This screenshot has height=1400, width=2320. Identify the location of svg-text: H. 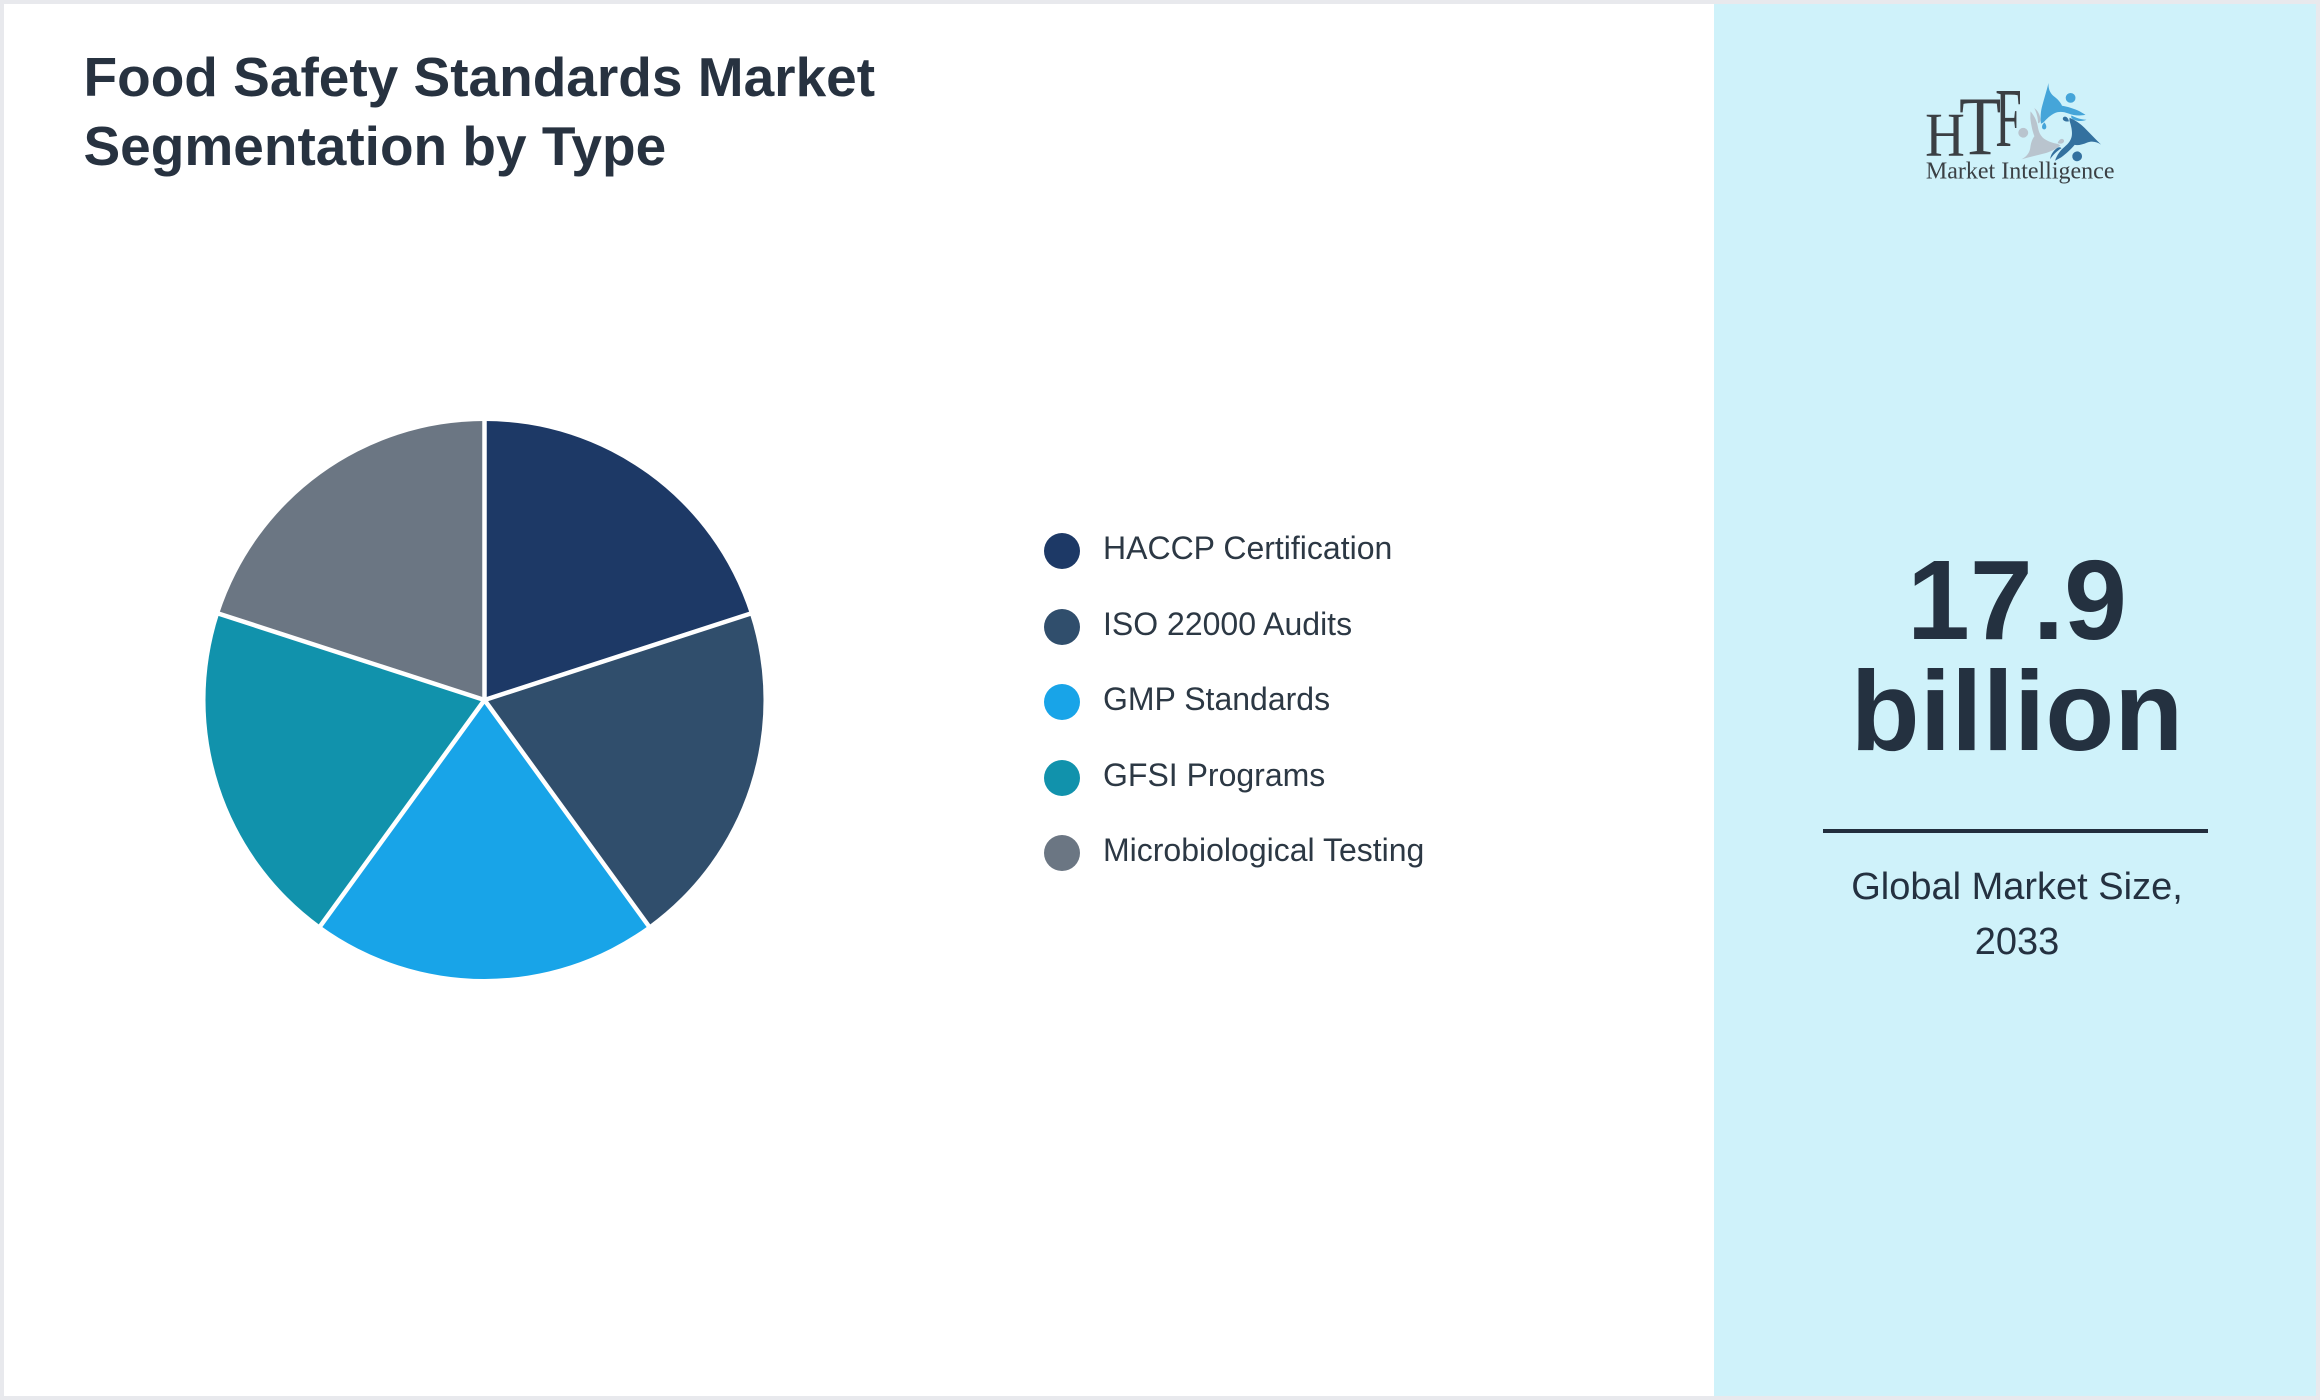
(1945, 134).